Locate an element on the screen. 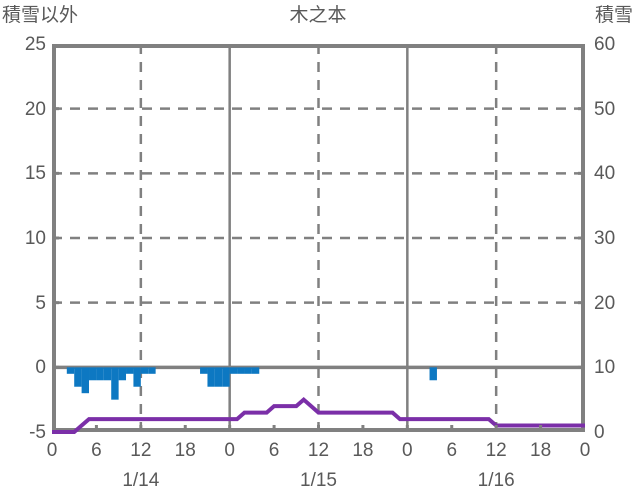  left-axis-label: 積雪以外 is located at coordinates (40, 15).